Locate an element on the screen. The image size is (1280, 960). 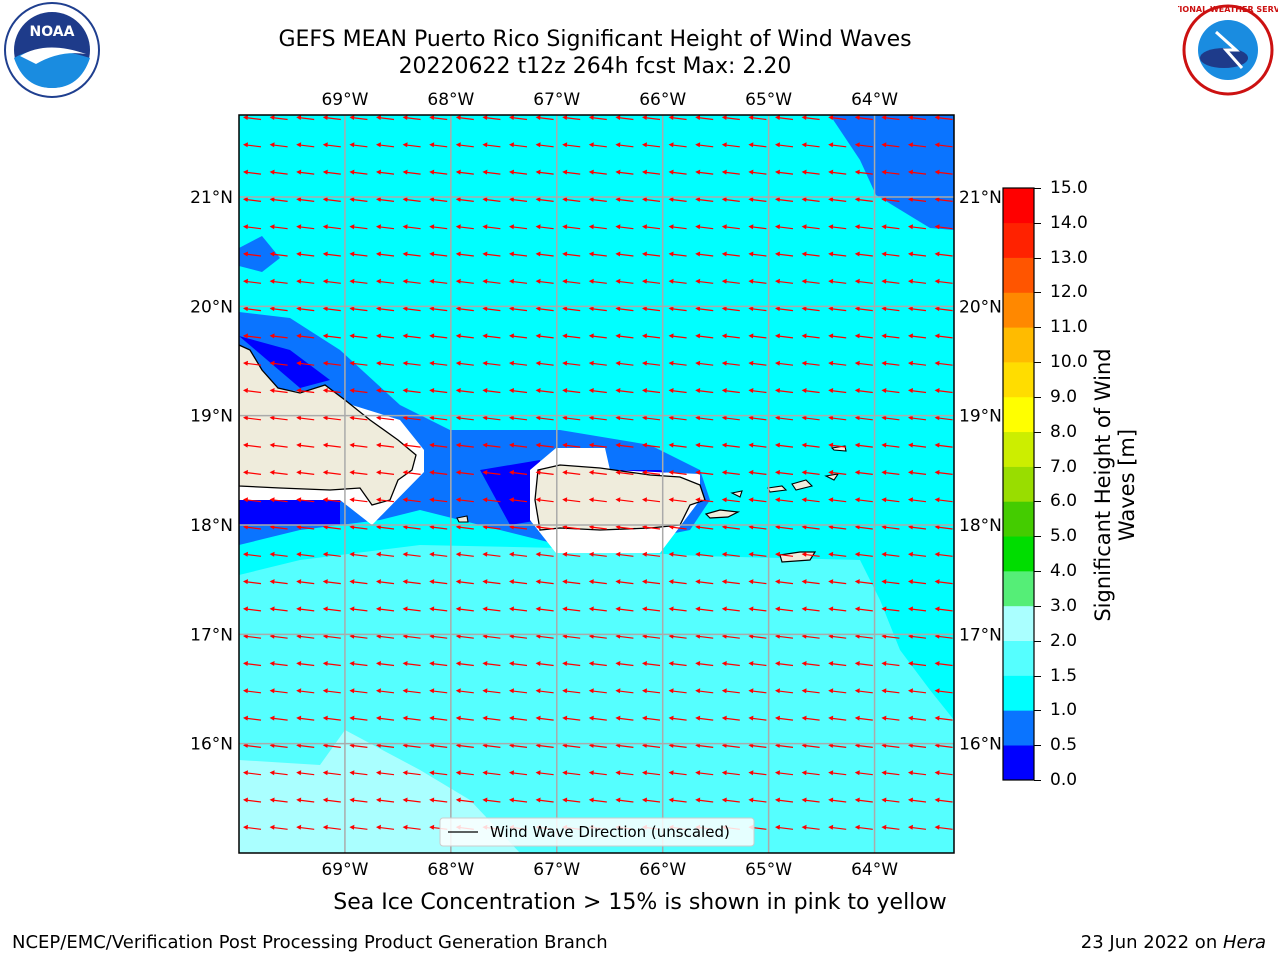
lat-tick-label: 16°N is located at coordinates (980, 745).